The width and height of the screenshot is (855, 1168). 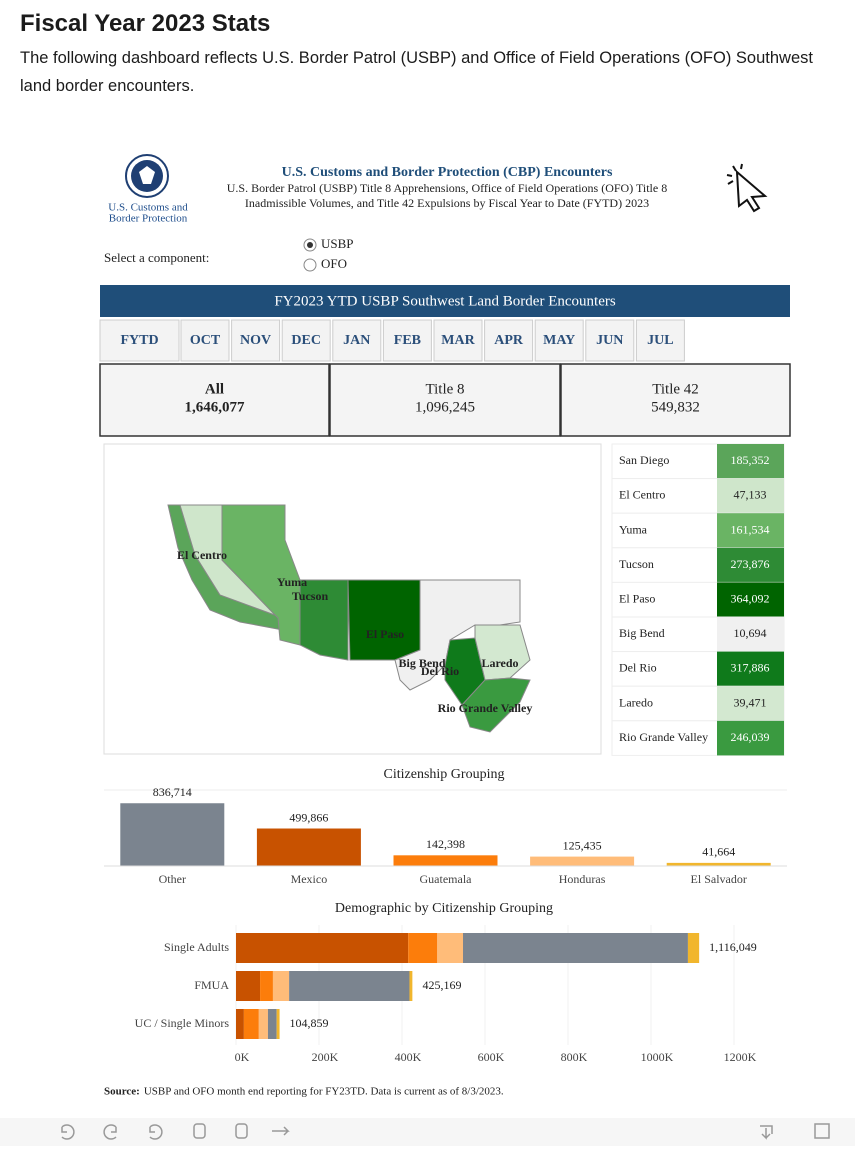 What do you see at coordinates (675, 389) in the screenshot?
I see `total-label: Title 42` at bounding box center [675, 389].